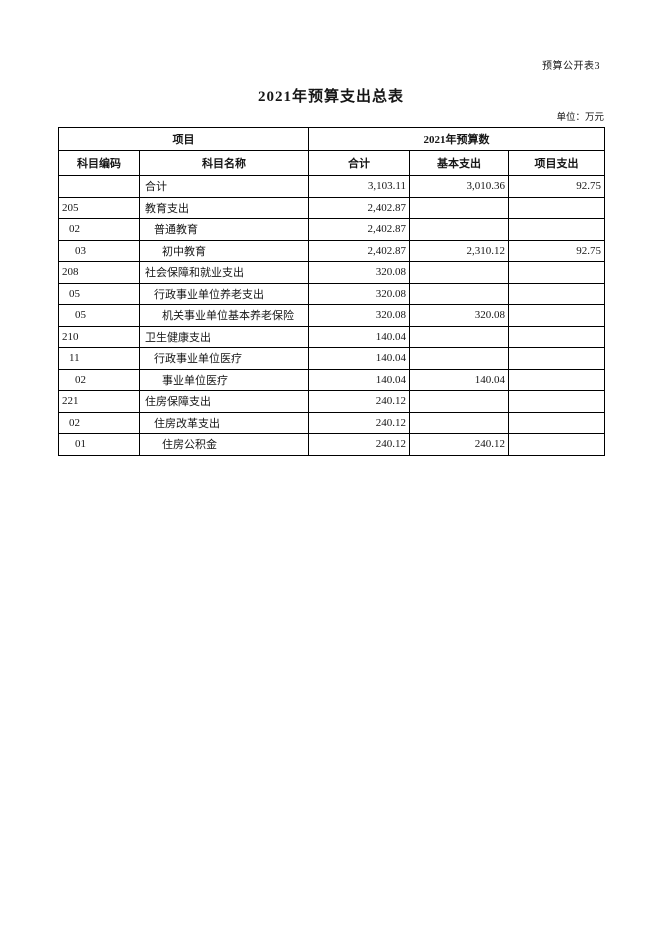 The height and width of the screenshot is (936, 662). Describe the element at coordinates (99, 163) in the screenshot. I see `col-header-subject-code: 科目编码` at that location.